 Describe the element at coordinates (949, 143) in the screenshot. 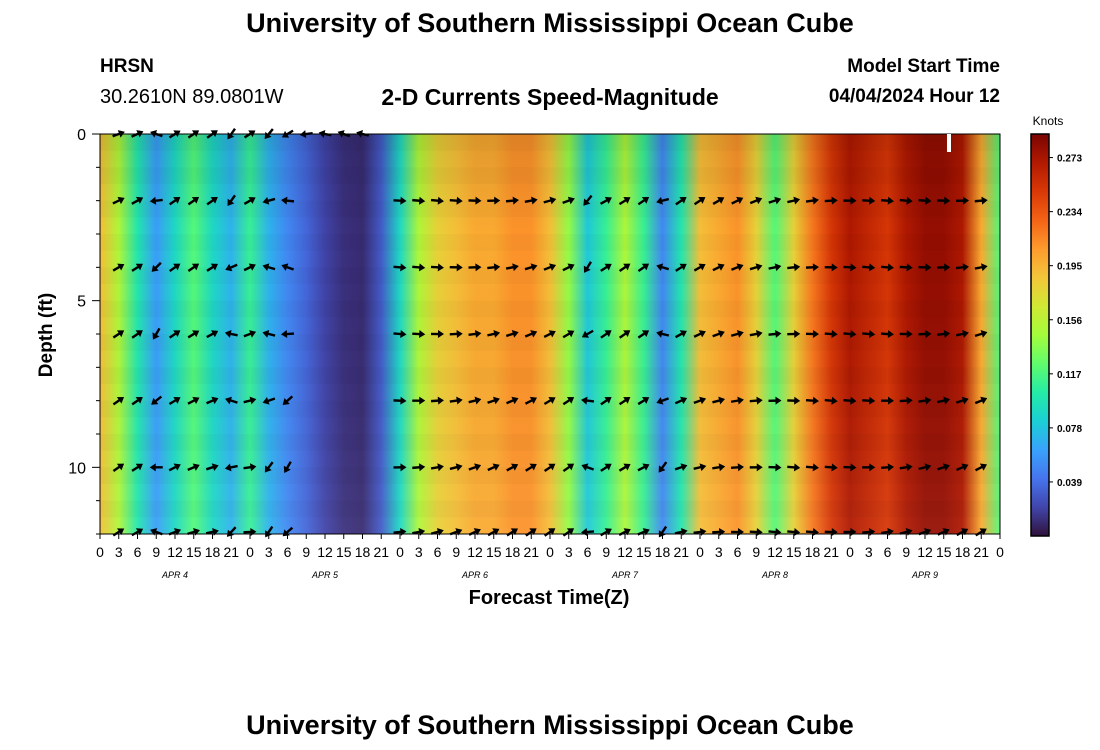

I see `surface-marker` at that location.